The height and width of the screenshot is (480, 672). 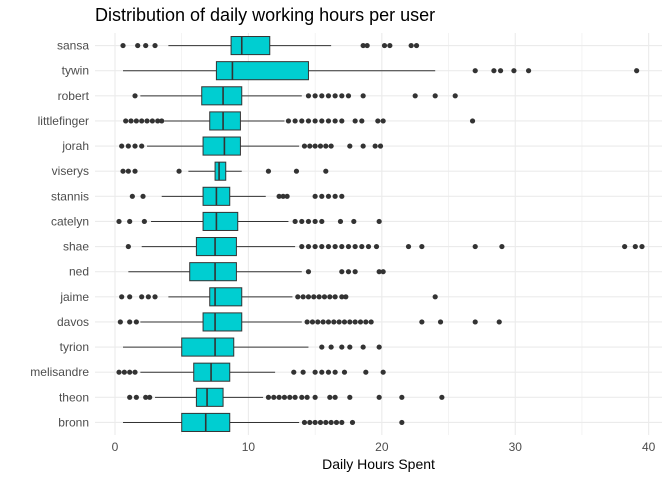 I want to click on y-tick-label: theon, so click(x=74, y=397).